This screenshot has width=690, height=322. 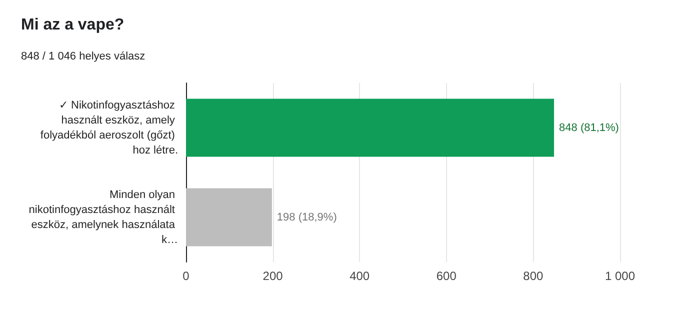 I want to click on x-tick-label: 0, so click(x=186, y=276).